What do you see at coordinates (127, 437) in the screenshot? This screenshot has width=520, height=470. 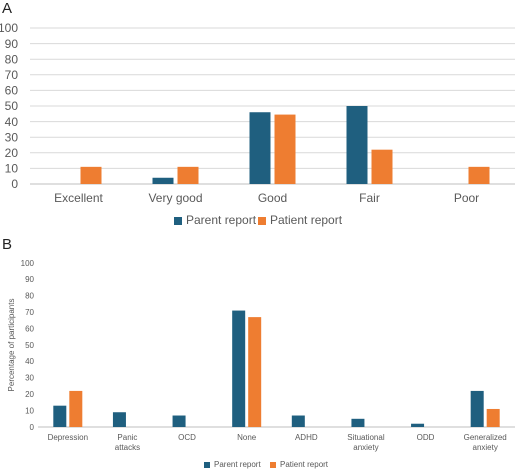 I see `x-tick-label: Panic` at bounding box center [127, 437].